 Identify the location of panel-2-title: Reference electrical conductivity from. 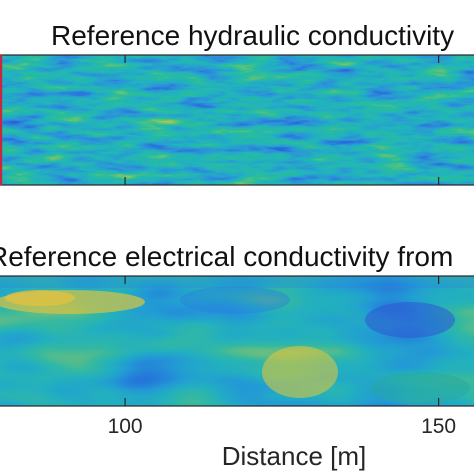
(226, 256).